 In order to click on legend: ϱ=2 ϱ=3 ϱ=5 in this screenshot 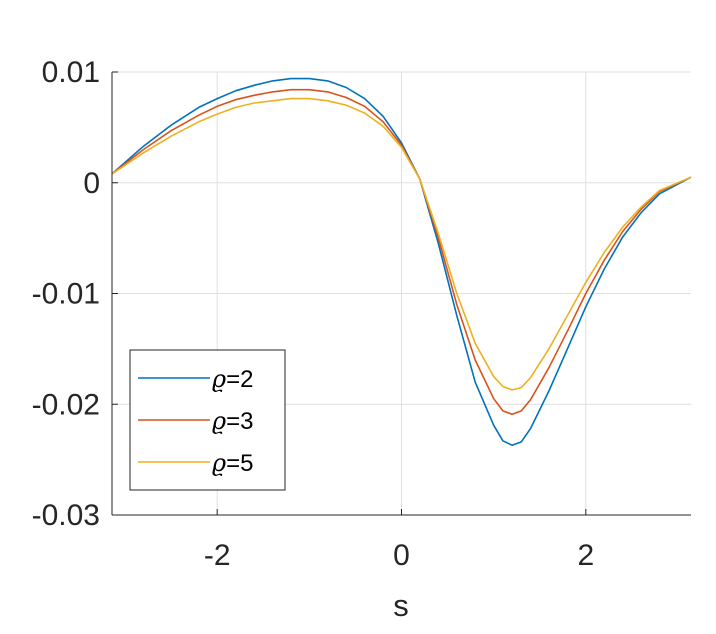, I will do `click(207, 420)`.